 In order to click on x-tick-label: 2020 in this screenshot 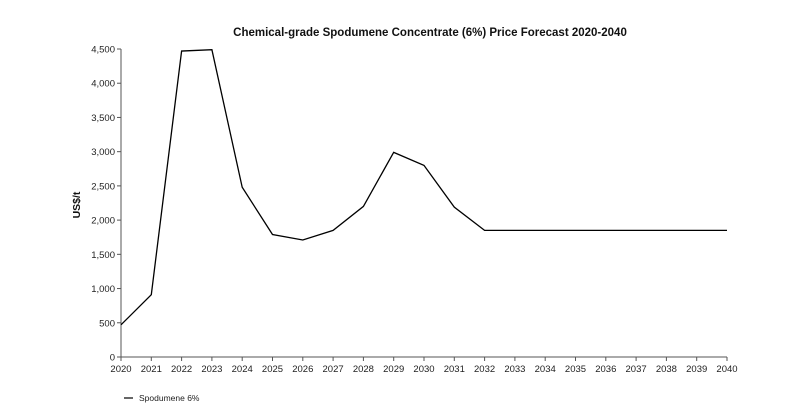, I will do `click(120, 369)`.